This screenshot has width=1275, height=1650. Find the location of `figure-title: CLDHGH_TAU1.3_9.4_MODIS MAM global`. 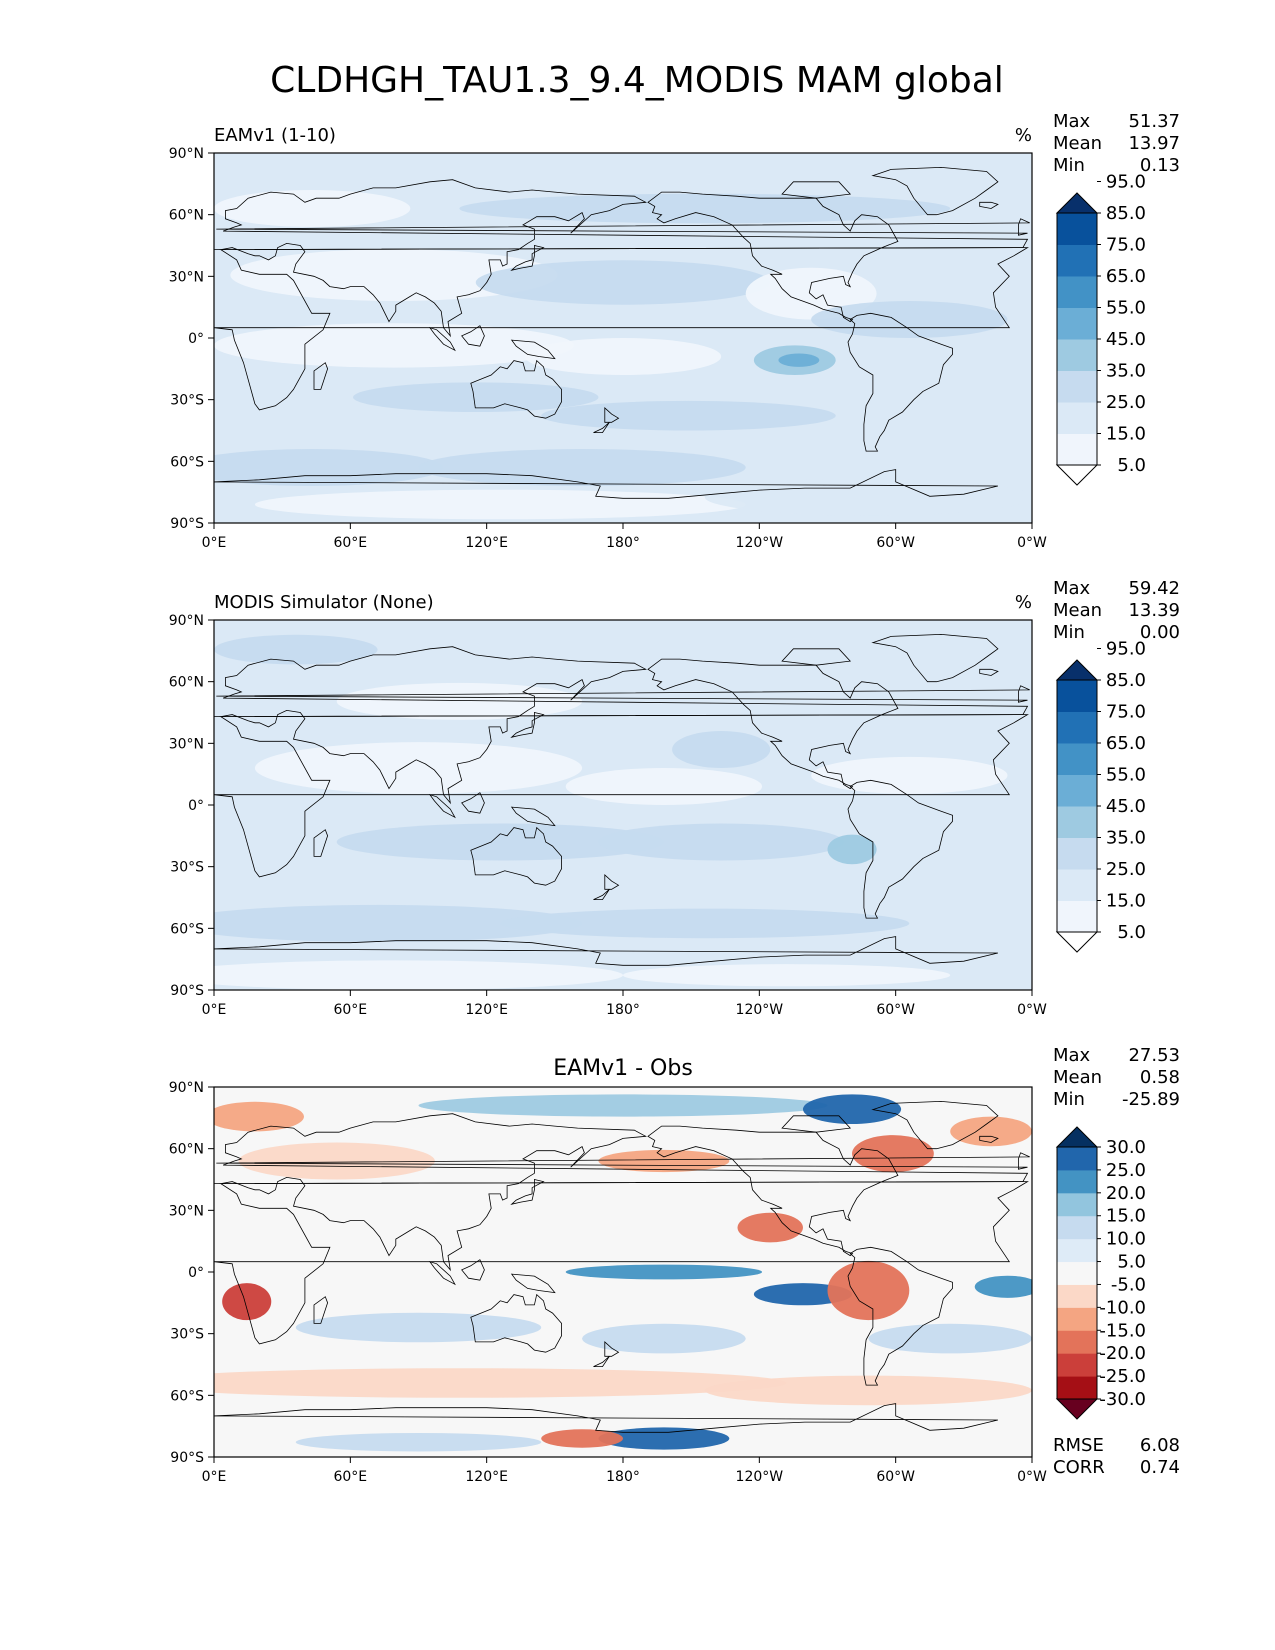

figure-title: CLDHGH_TAU1.3_9.4_MODIS MAM global is located at coordinates (637, 80).